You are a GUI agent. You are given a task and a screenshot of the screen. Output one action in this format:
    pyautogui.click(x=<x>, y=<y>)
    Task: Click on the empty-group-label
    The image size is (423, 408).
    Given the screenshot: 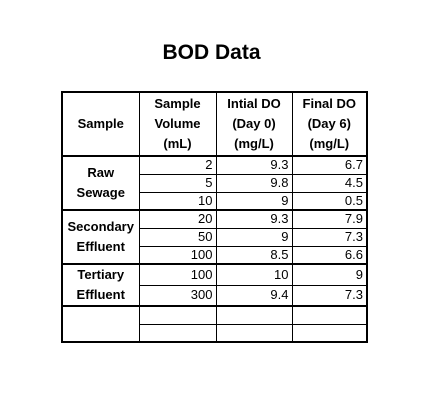 What is the action you would take?
    pyautogui.click(x=100, y=324)
    